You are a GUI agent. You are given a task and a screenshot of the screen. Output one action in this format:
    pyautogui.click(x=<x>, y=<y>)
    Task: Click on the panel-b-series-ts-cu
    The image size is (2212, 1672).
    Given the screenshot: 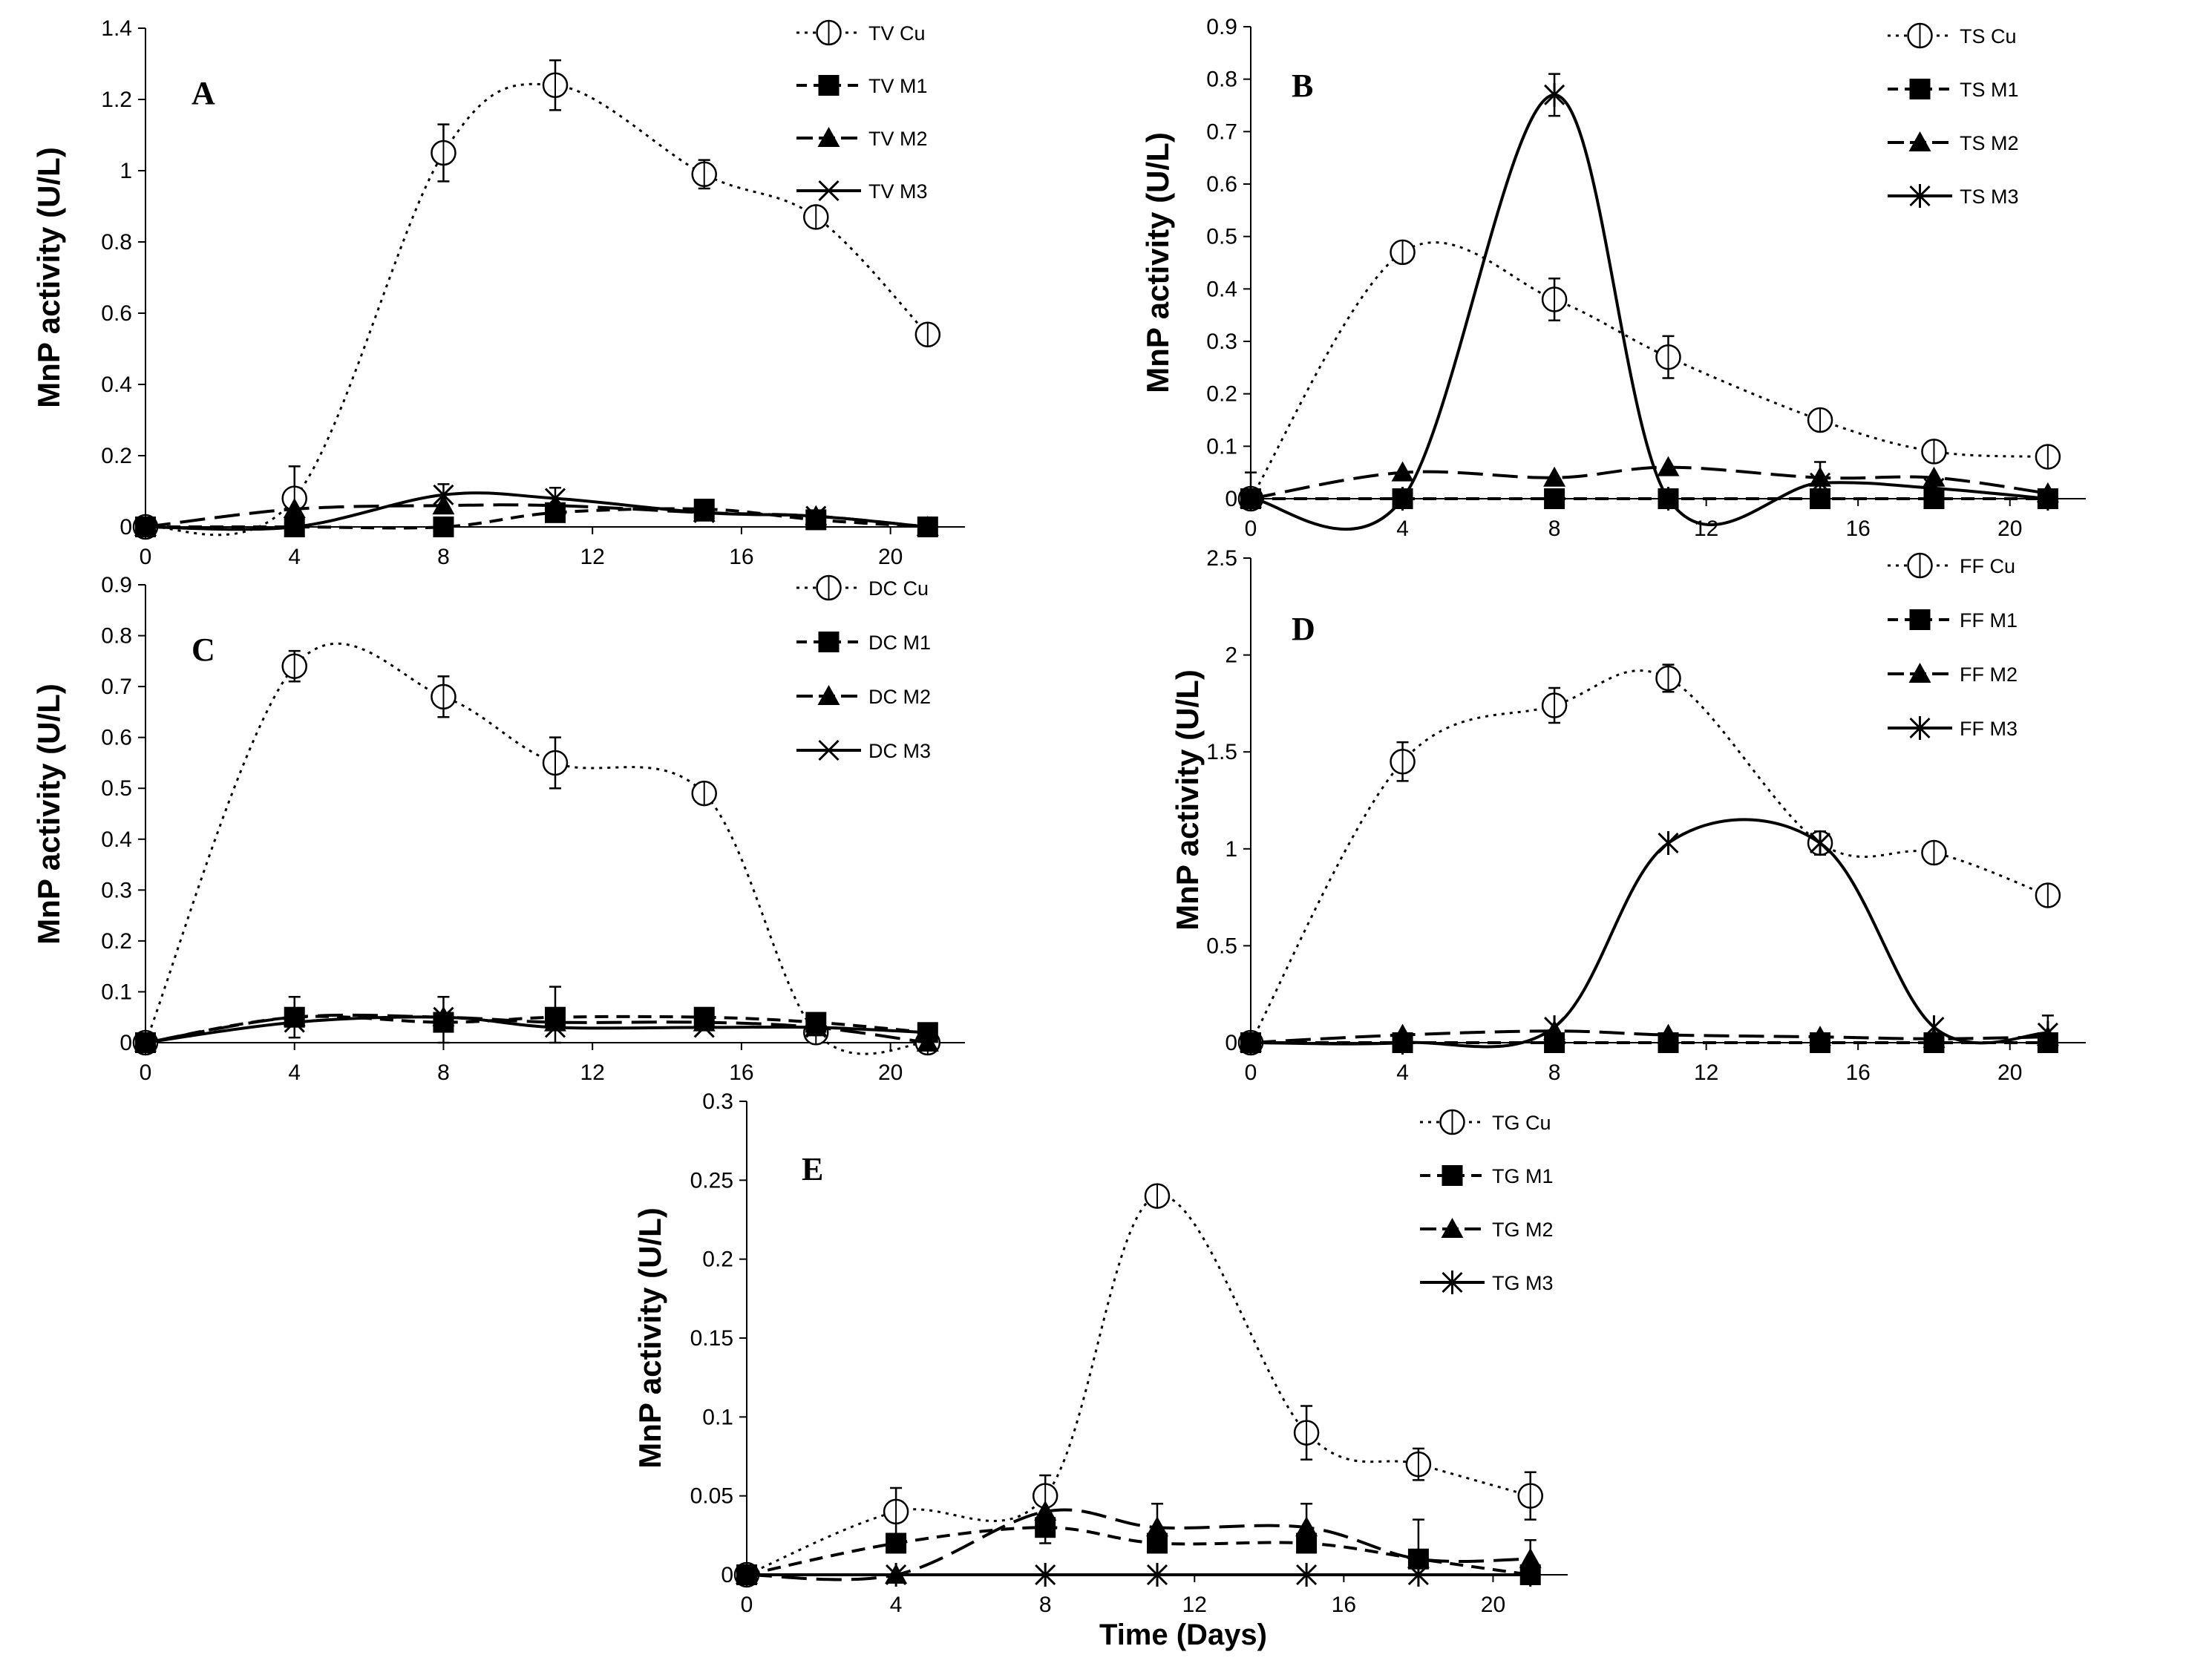 What is the action you would take?
    pyautogui.click(x=1649, y=376)
    